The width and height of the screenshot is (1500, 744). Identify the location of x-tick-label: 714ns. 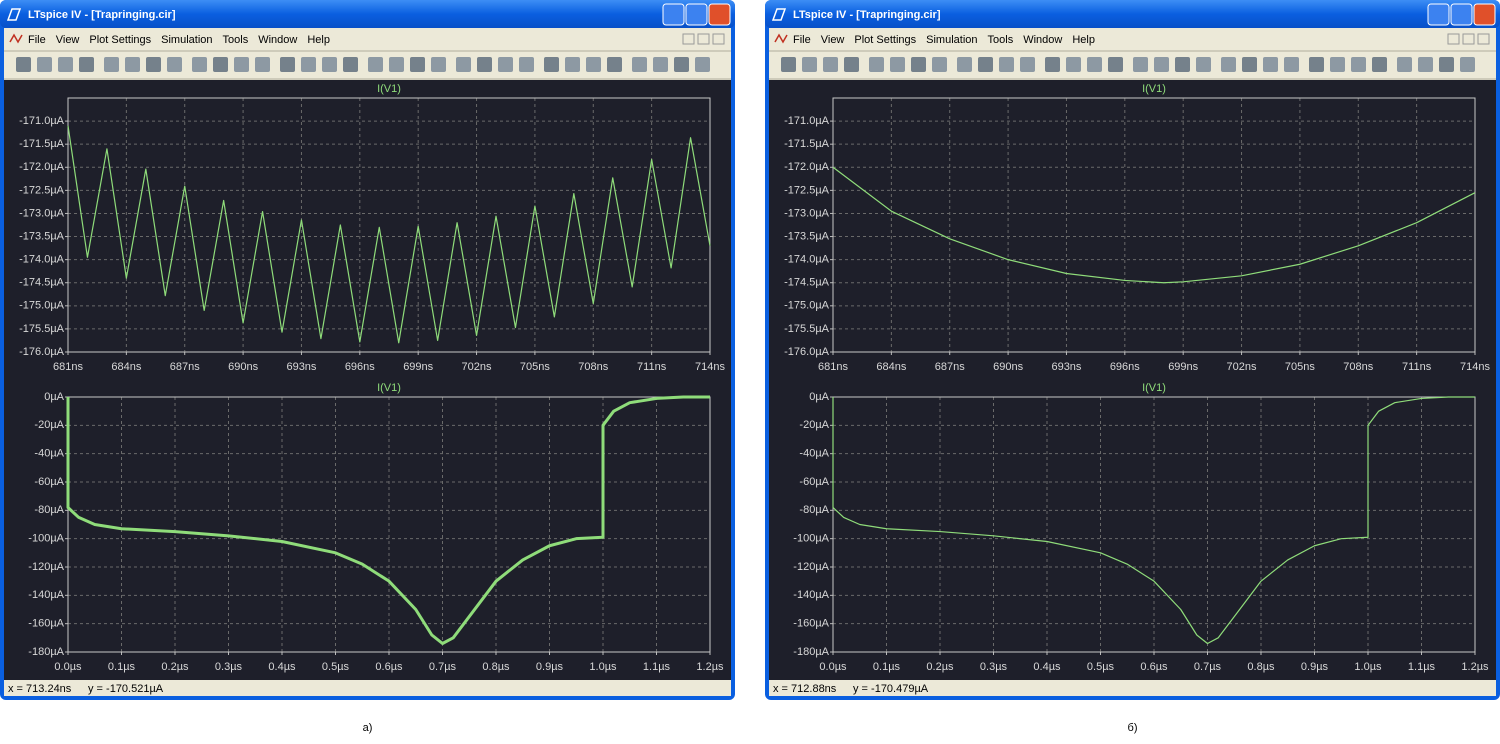
(1475, 367).